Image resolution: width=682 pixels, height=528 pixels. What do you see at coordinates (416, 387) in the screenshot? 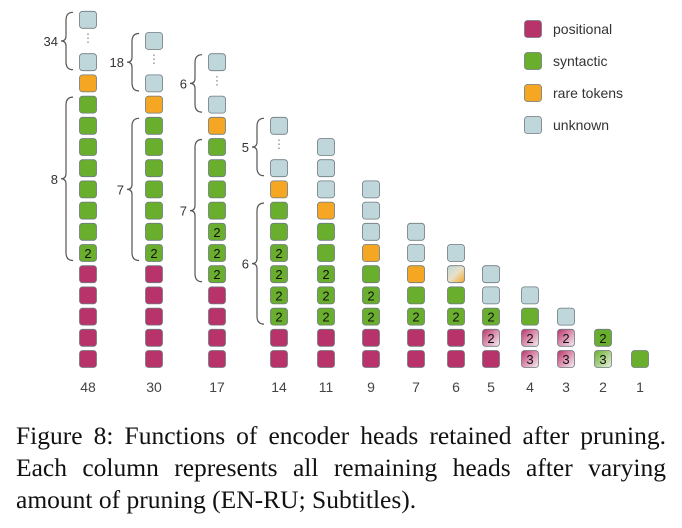
I see `column-total-label: 7` at bounding box center [416, 387].